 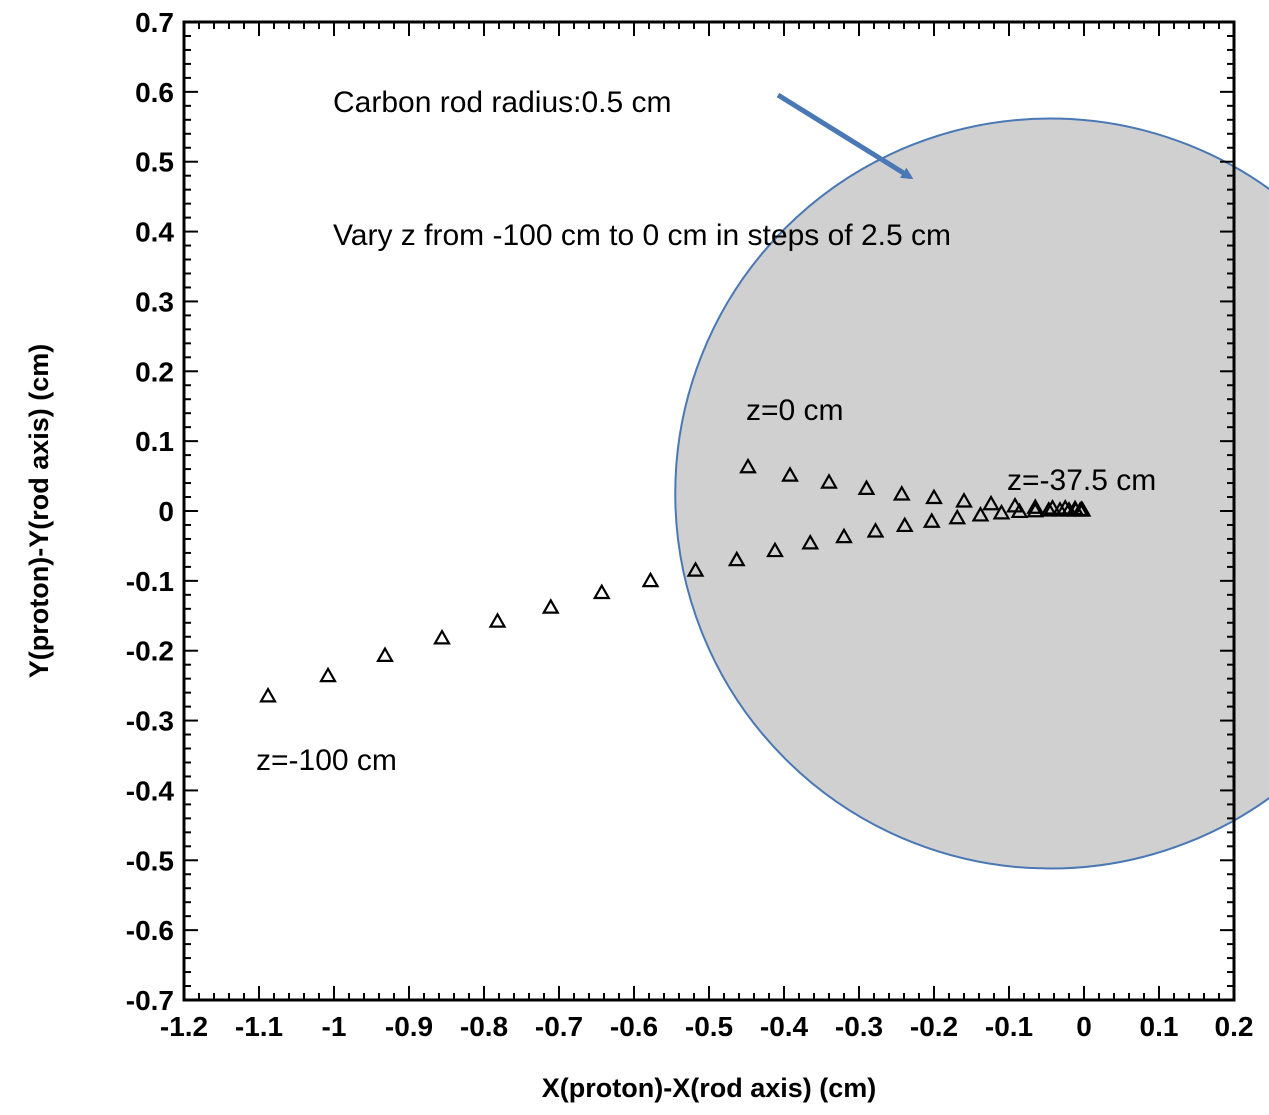 What do you see at coordinates (859, 1026) in the screenshot?
I see `x-tick-label: -0.3` at bounding box center [859, 1026].